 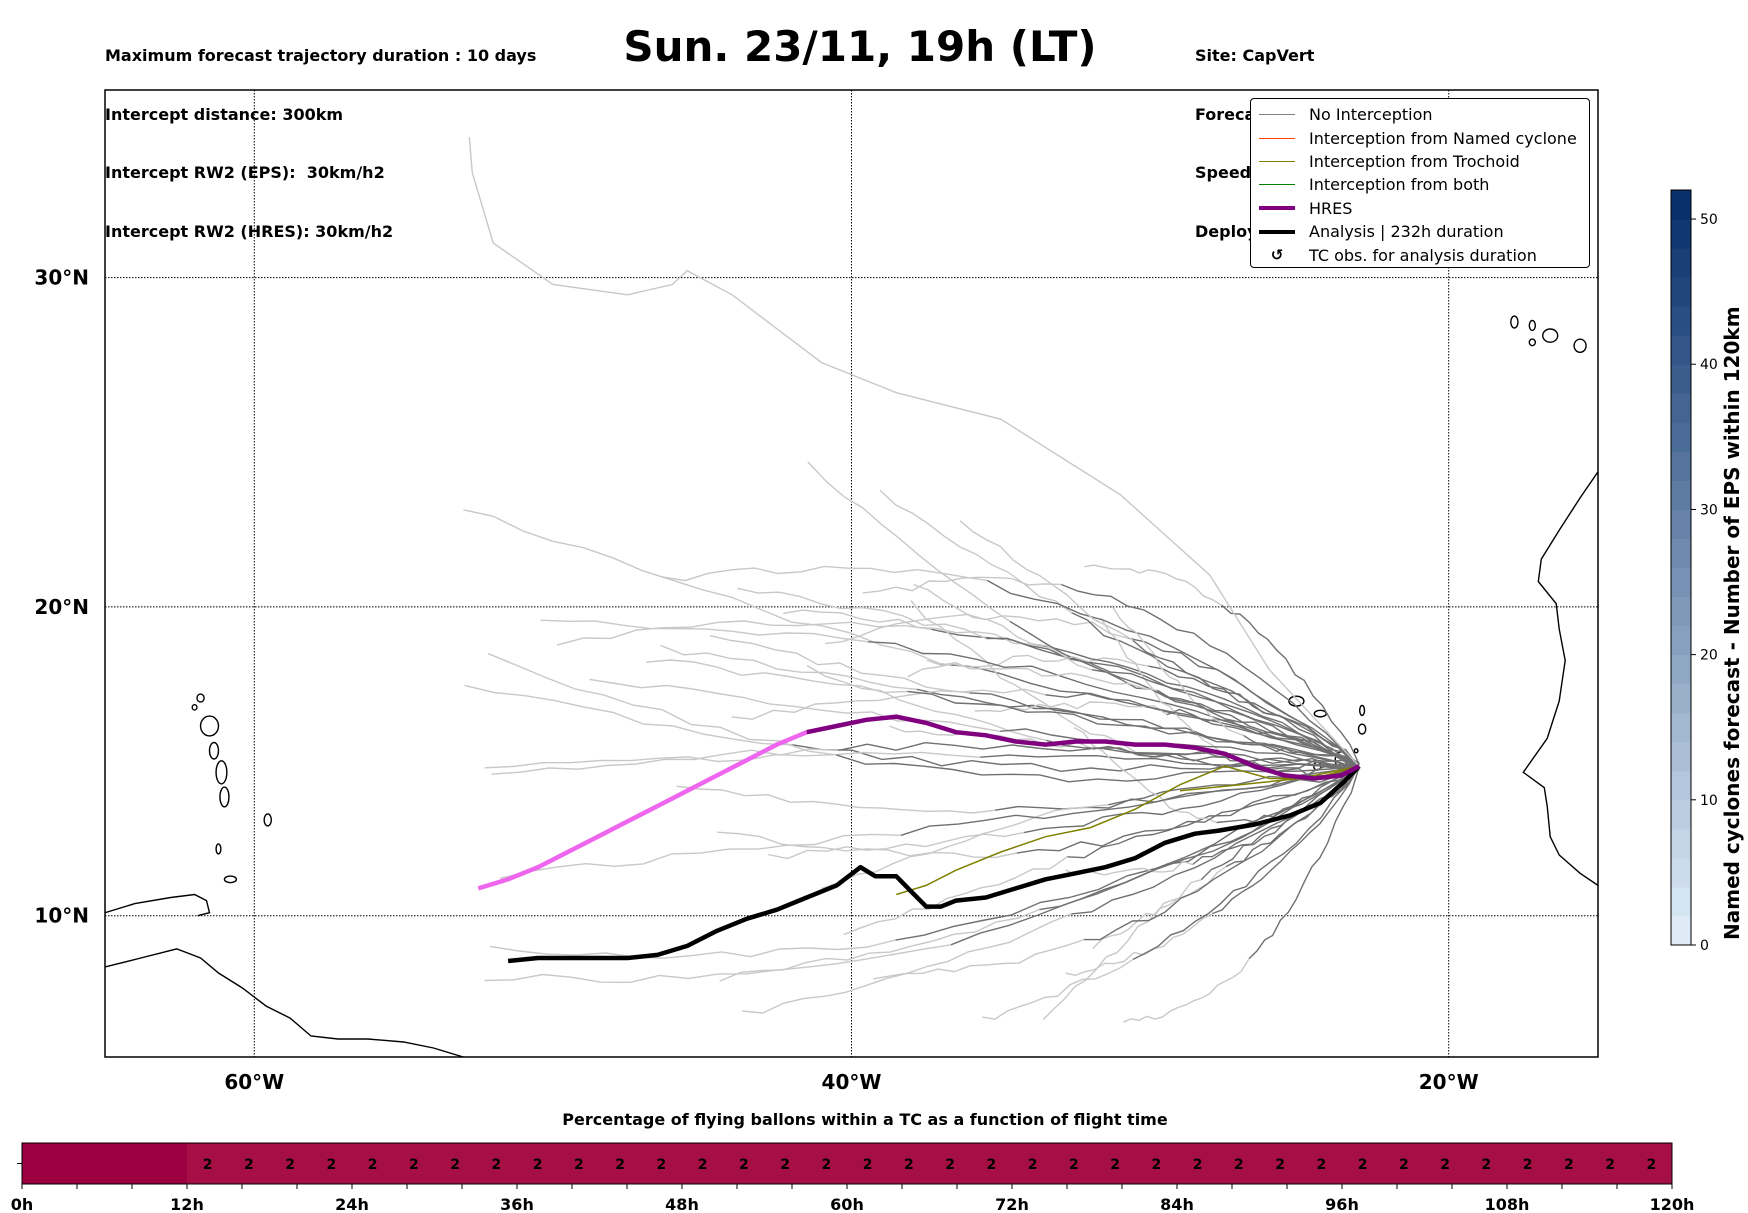 I want to click on legend-item-hres: HRES, so click(x=1420, y=208).